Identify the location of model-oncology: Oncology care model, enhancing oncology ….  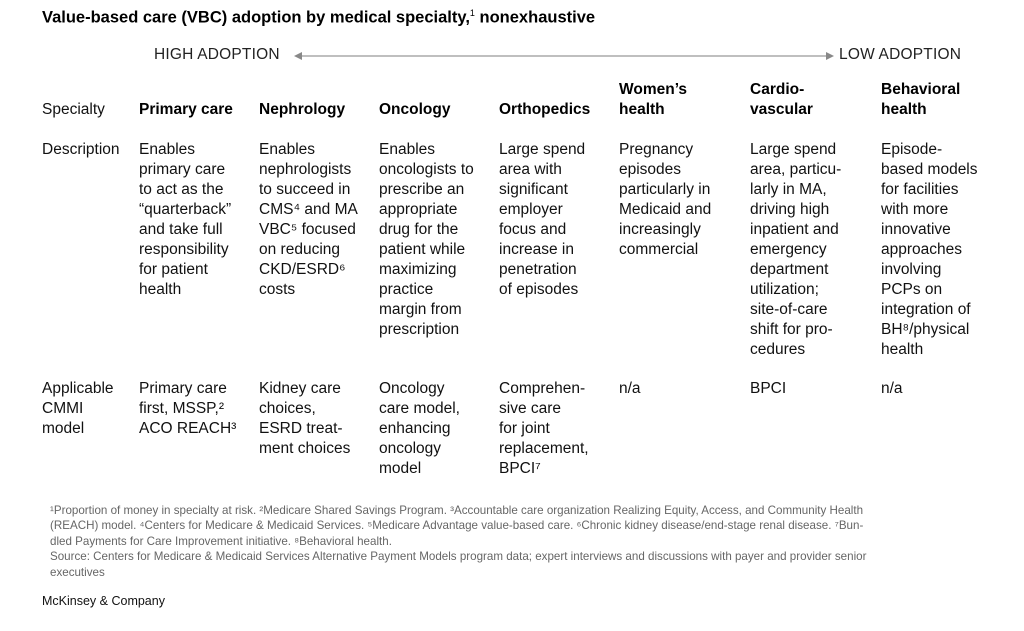
(419, 428).